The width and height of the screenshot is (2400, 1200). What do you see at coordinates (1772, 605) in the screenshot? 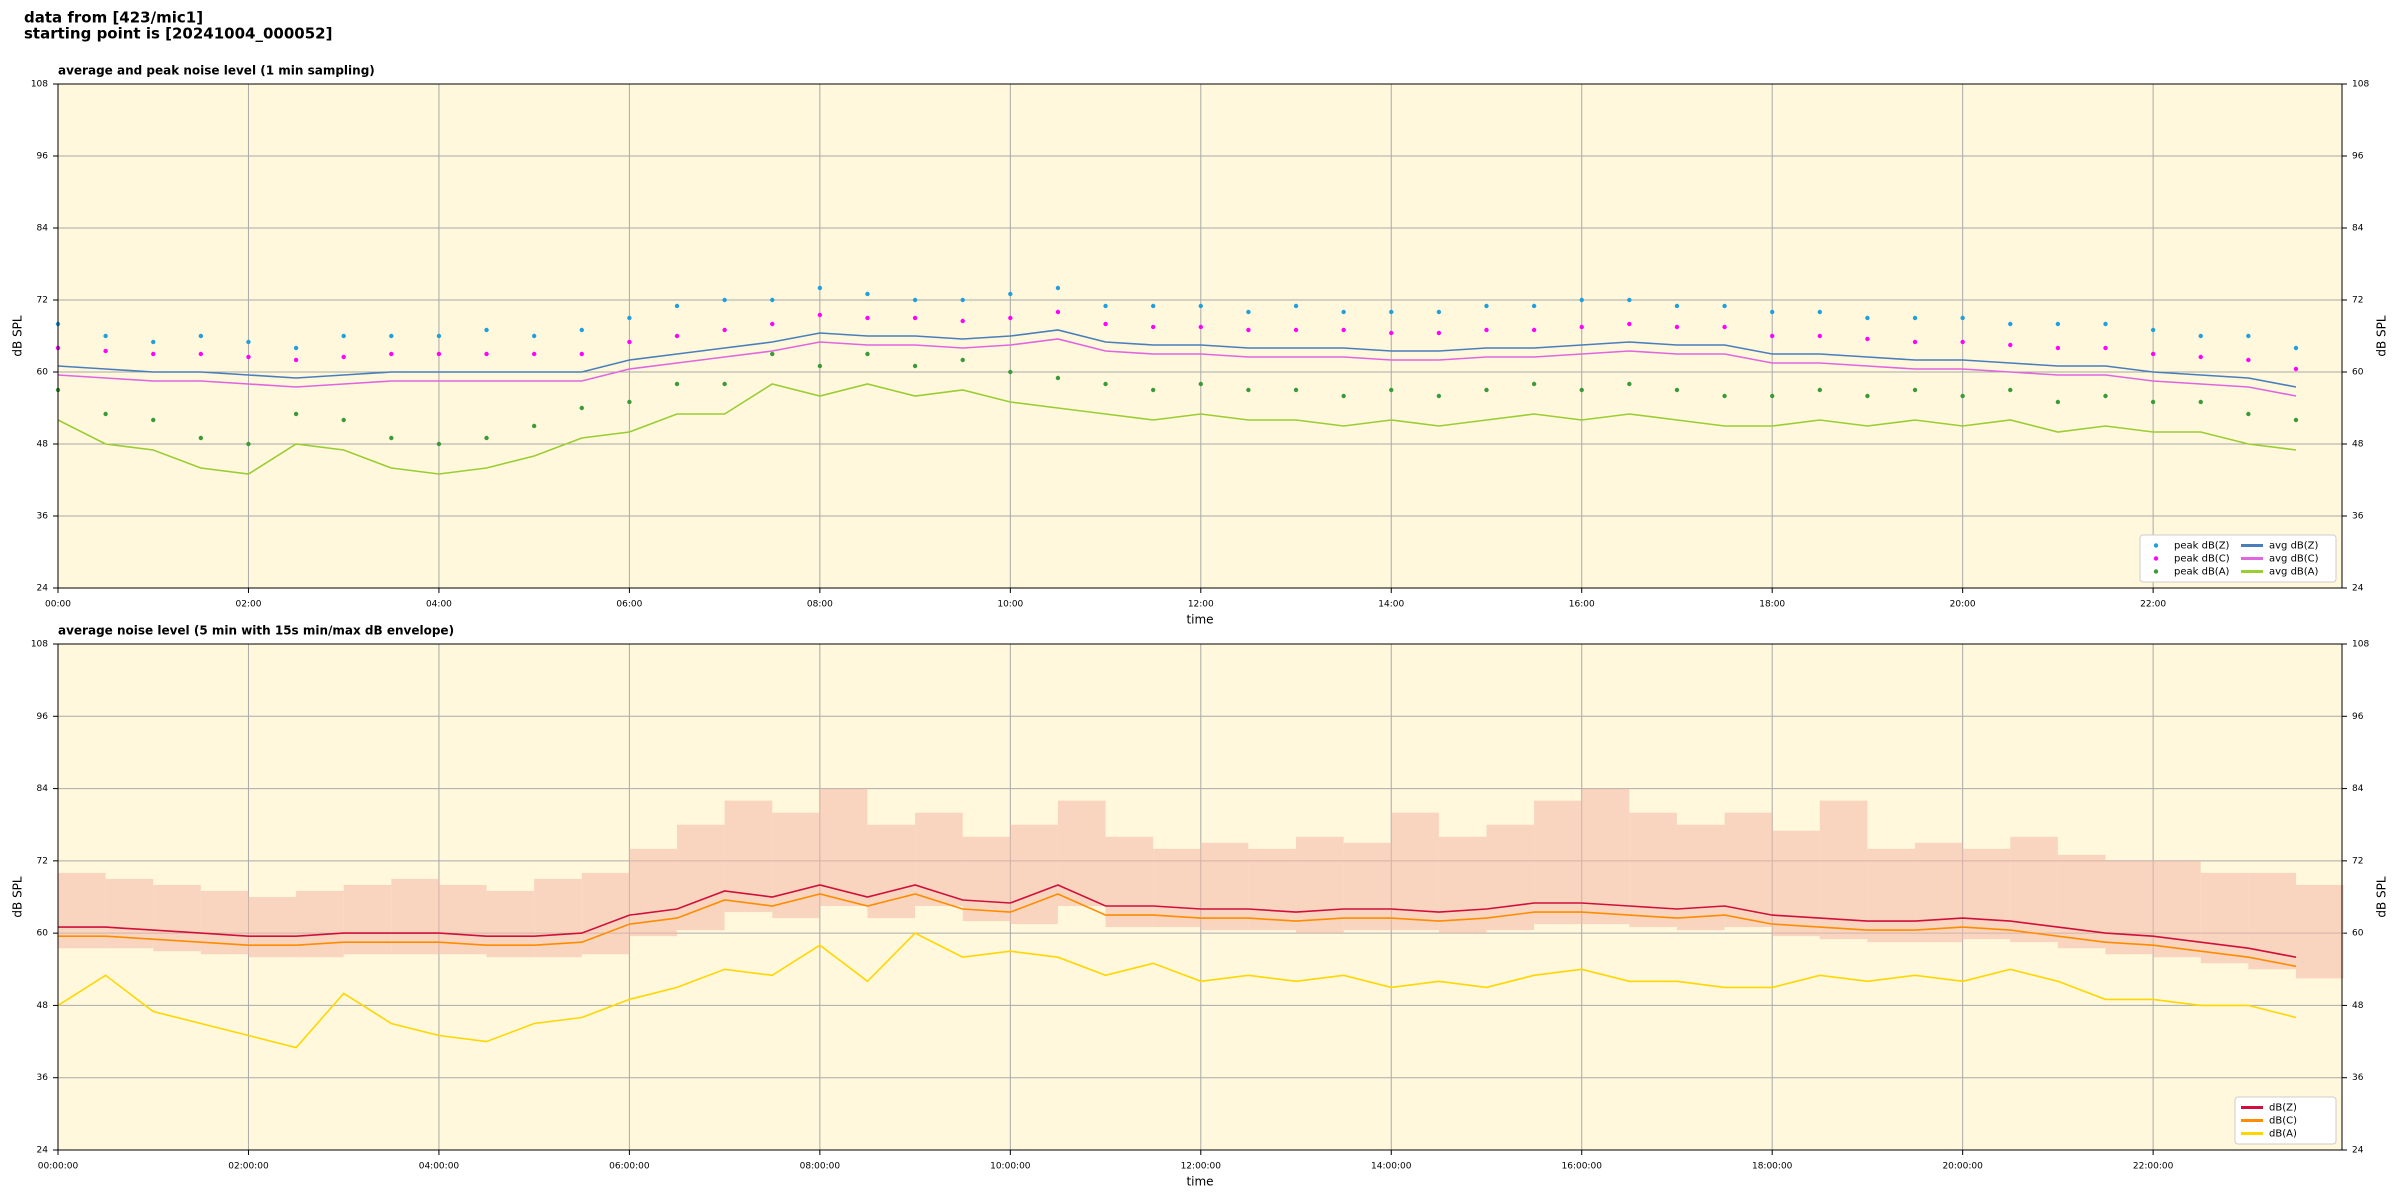
I see `x-tick-label: 18:00` at bounding box center [1772, 605].